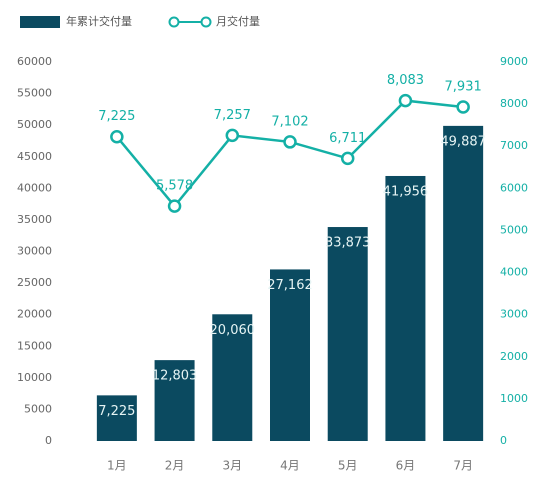  Describe the element at coordinates (34, 156) in the screenshot. I see `y-tick-label: 45000` at that location.